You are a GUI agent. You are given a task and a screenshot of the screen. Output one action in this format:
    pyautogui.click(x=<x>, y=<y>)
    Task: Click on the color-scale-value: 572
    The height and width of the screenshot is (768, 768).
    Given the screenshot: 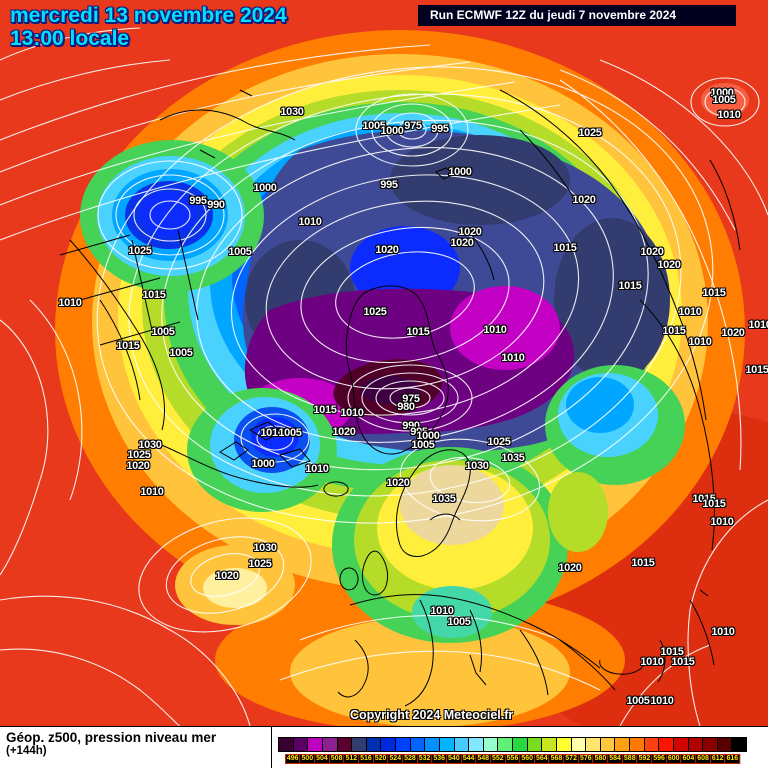 What is the action you would take?
    pyautogui.click(x=571, y=759)
    